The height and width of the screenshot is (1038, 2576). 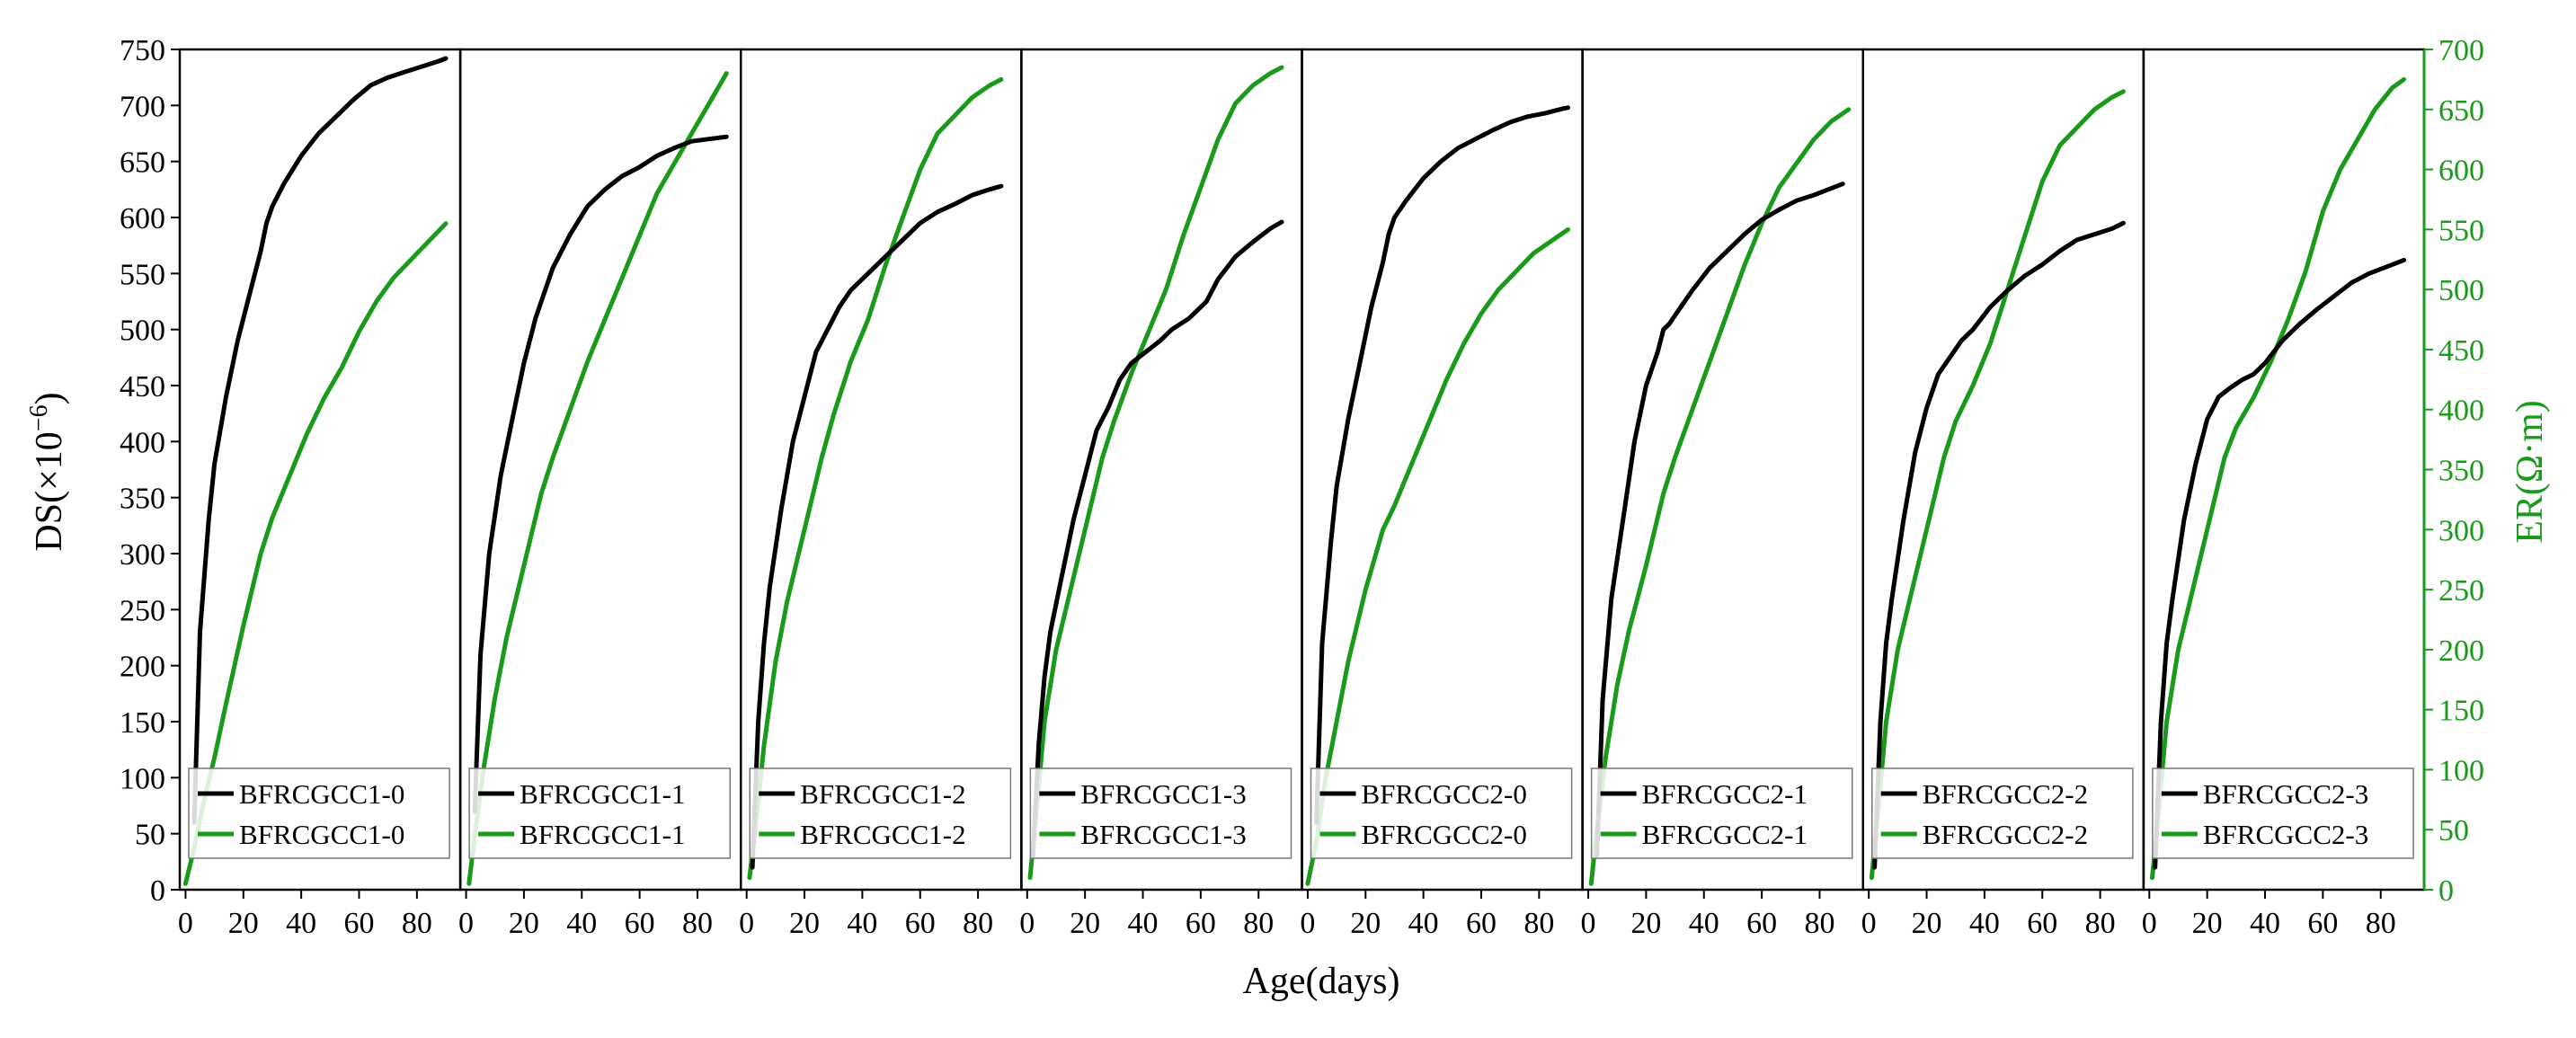 I want to click on legend-label-er: BFRCGCC2-3, so click(x=2285, y=834).